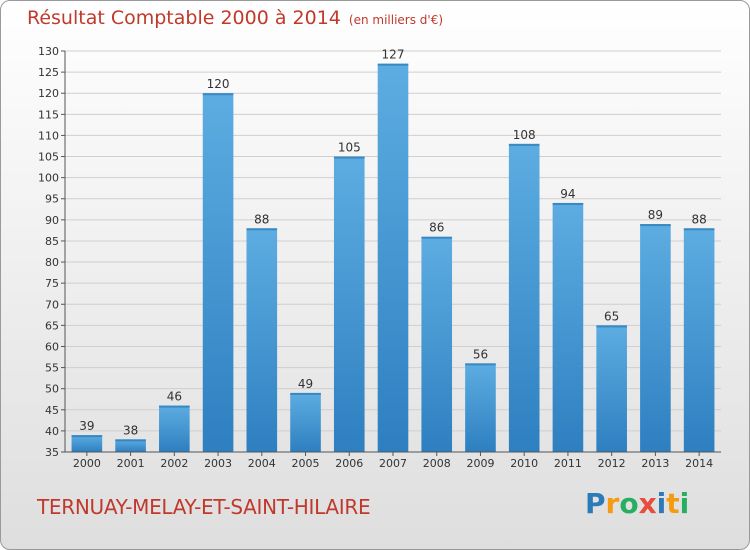 This screenshot has height=550, width=750. Describe the element at coordinates (48, 93) in the screenshot. I see `y-tick-label: 120` at that location.